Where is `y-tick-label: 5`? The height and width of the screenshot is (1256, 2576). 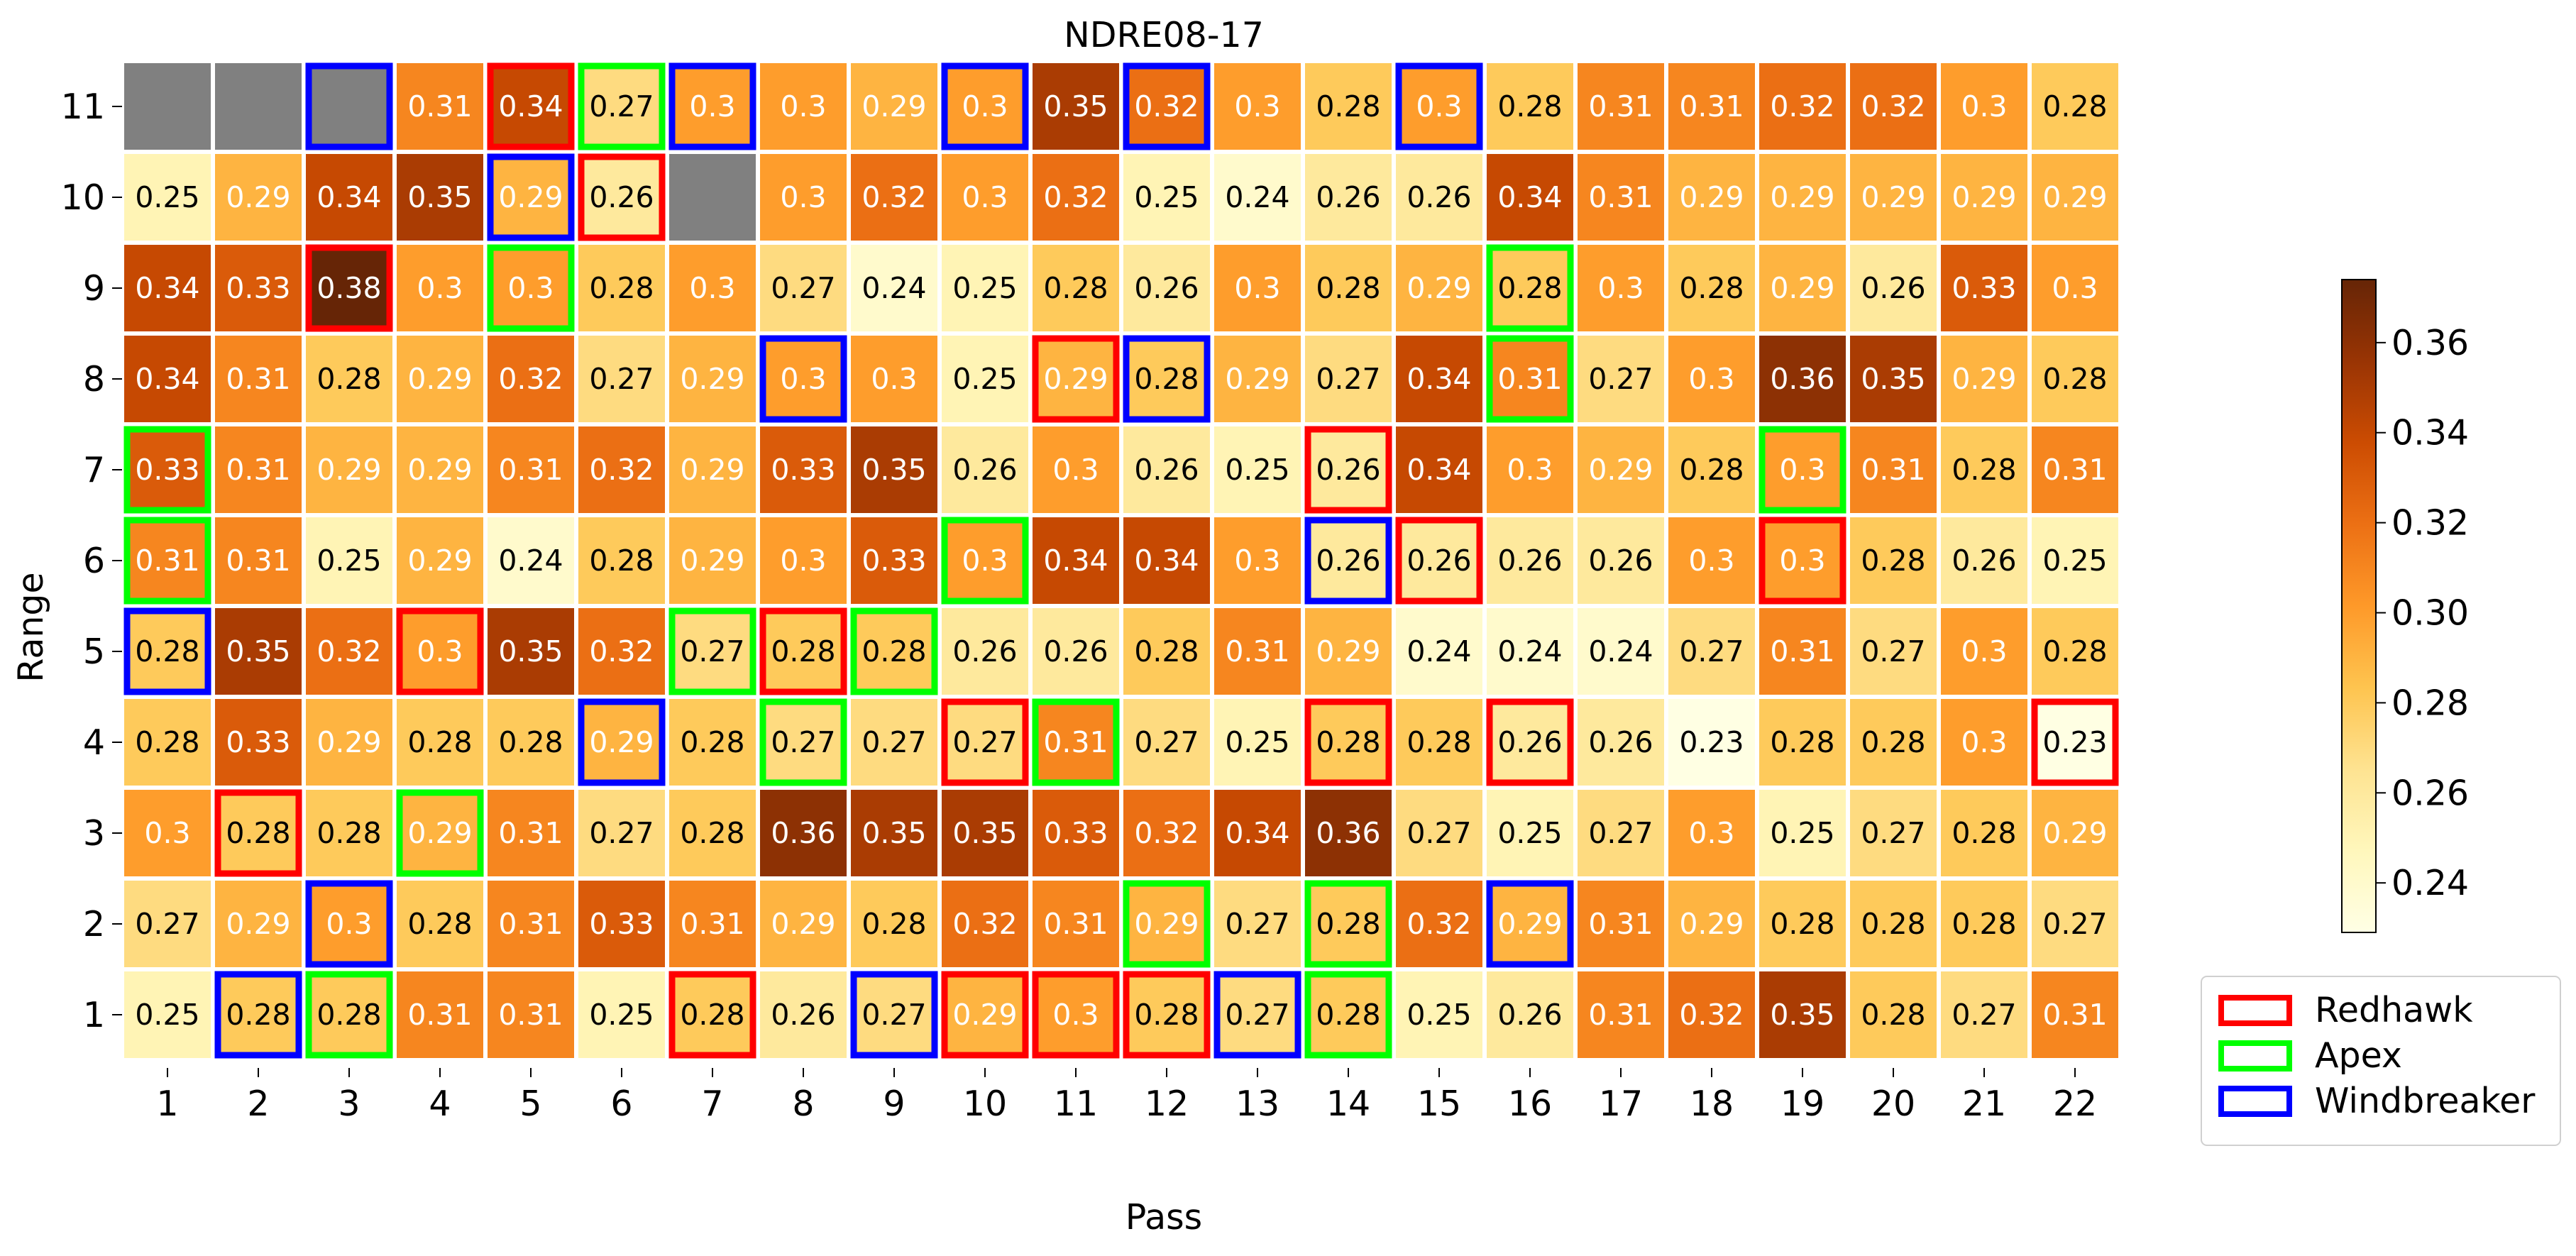
y-tick-label: 5 is located at coordinates (94, 652).